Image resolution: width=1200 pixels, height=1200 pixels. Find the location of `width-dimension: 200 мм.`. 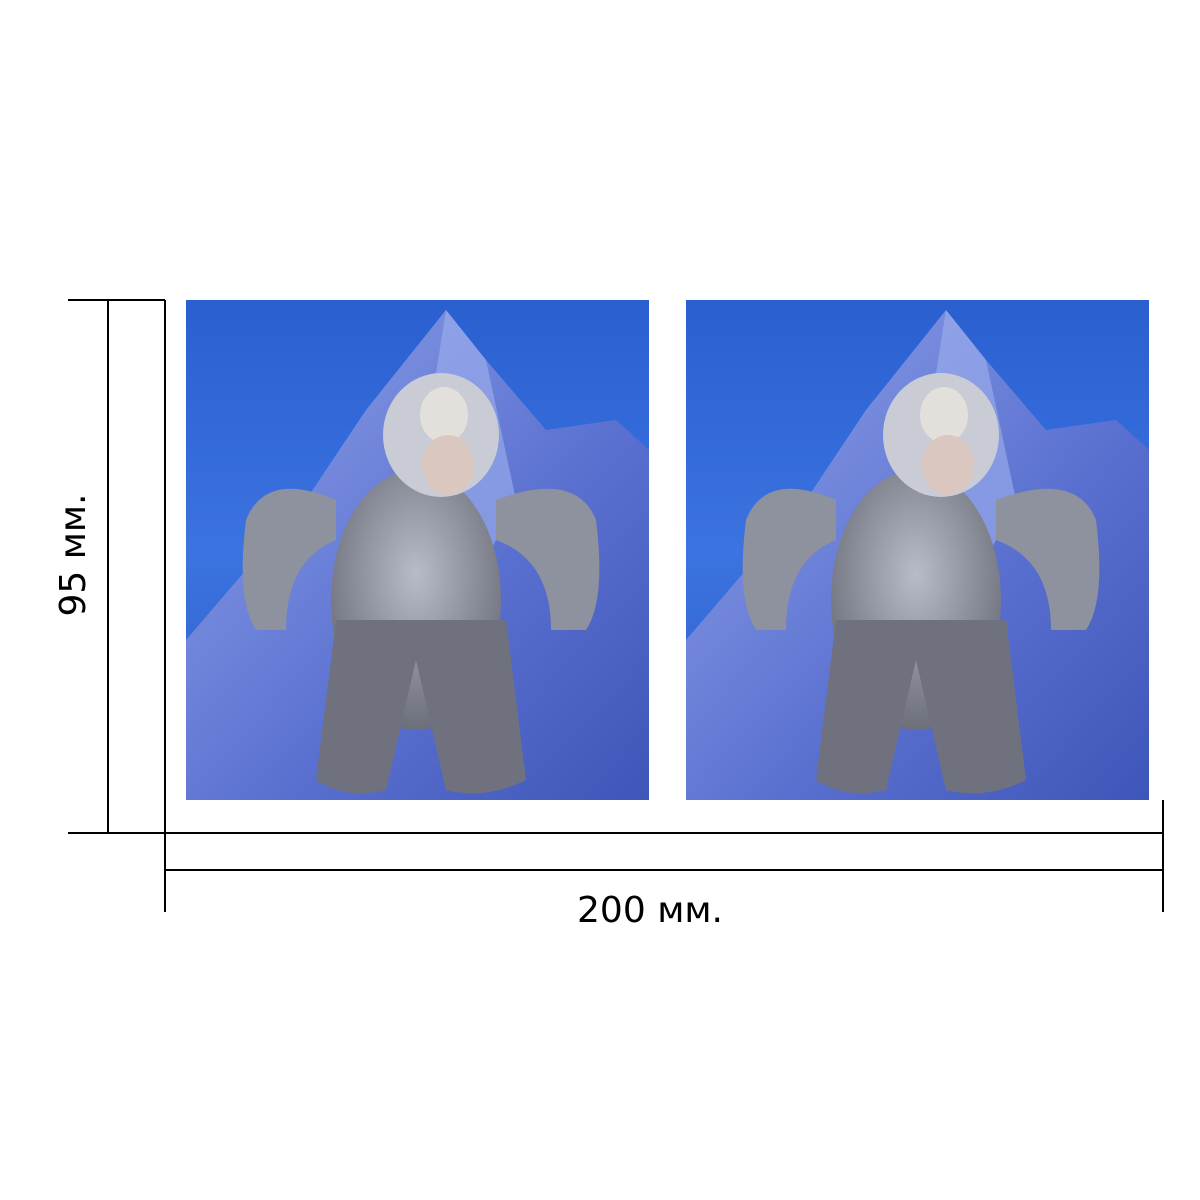

width-dimension: 200 мм. is located at coordinates (664, 865).